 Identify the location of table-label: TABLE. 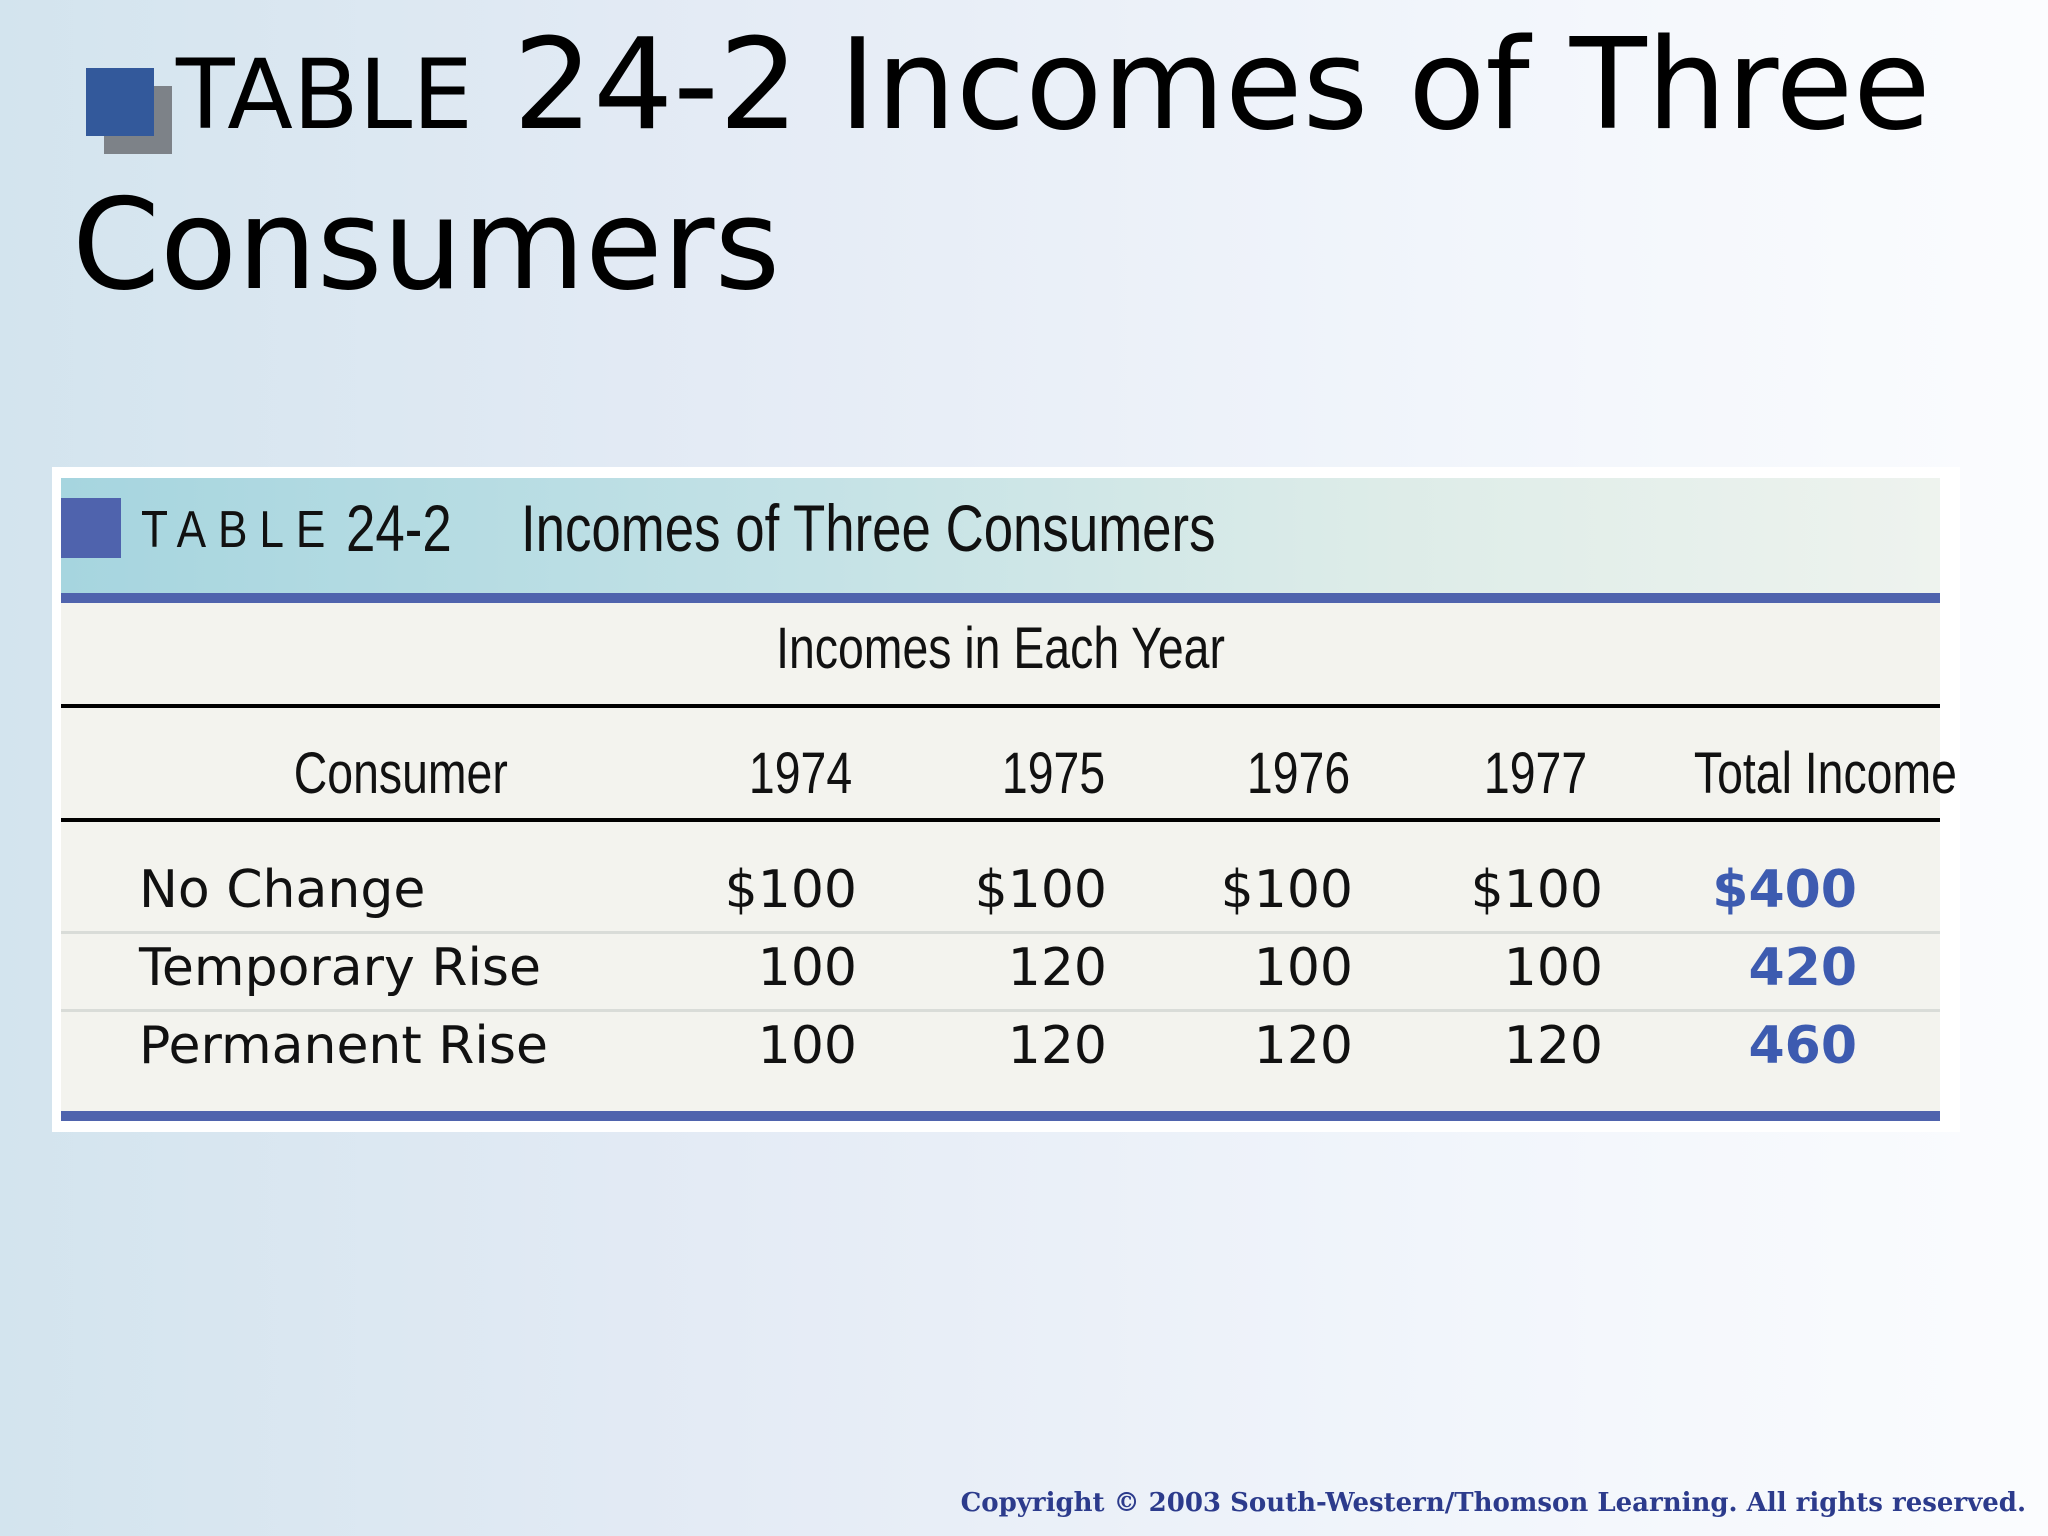
(239, 530).